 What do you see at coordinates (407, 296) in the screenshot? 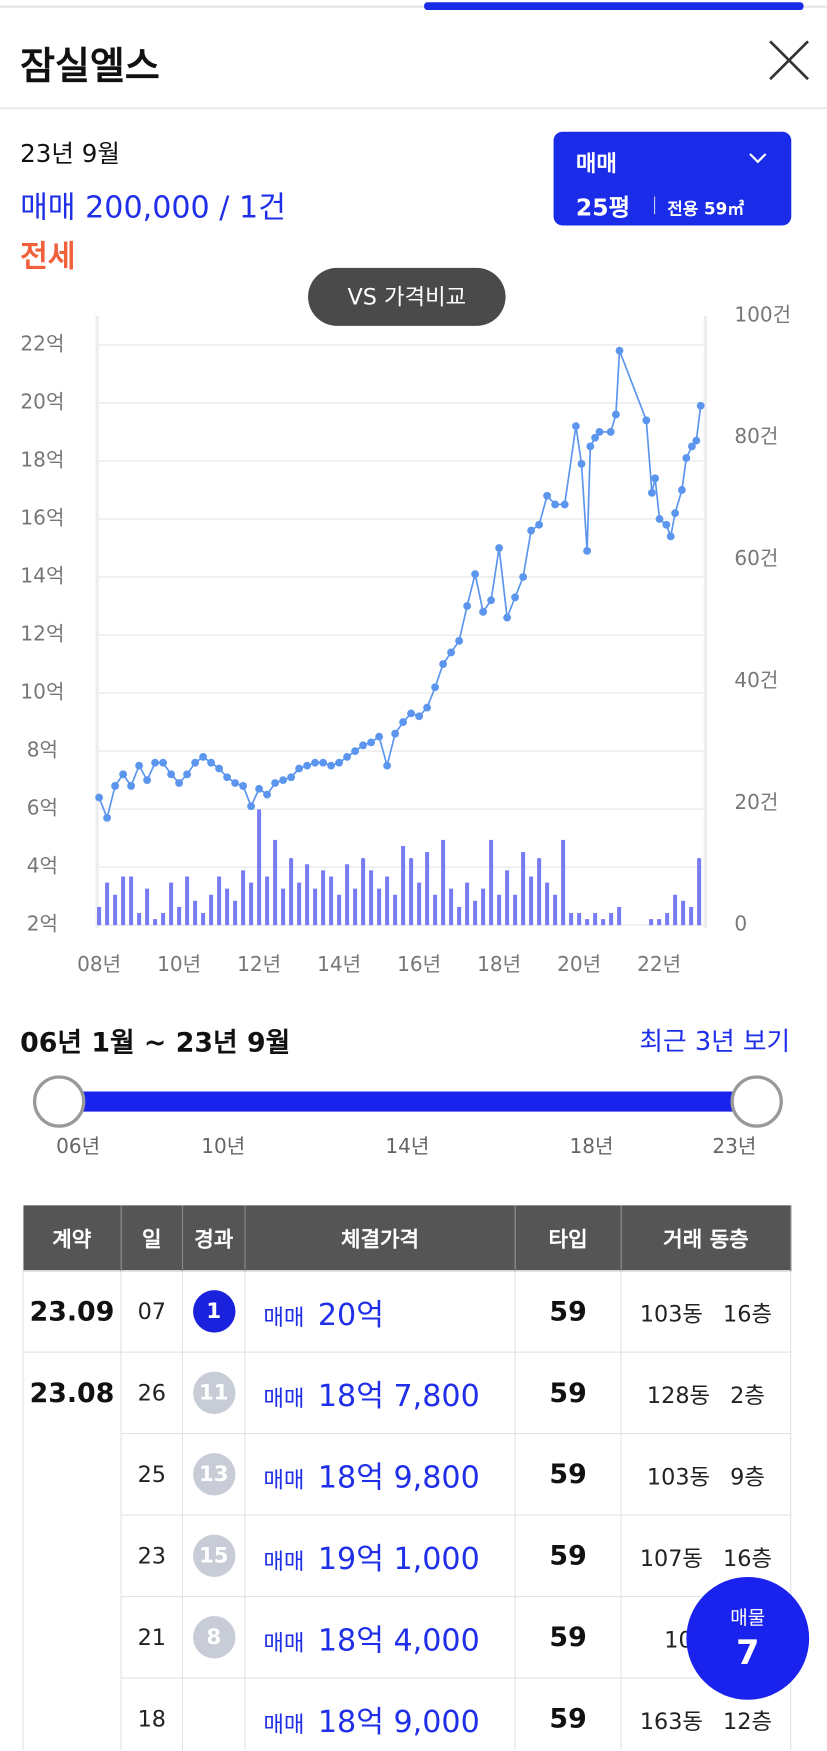
I see `compare-button: VS 가격비교` at bounding box center [407, 296].